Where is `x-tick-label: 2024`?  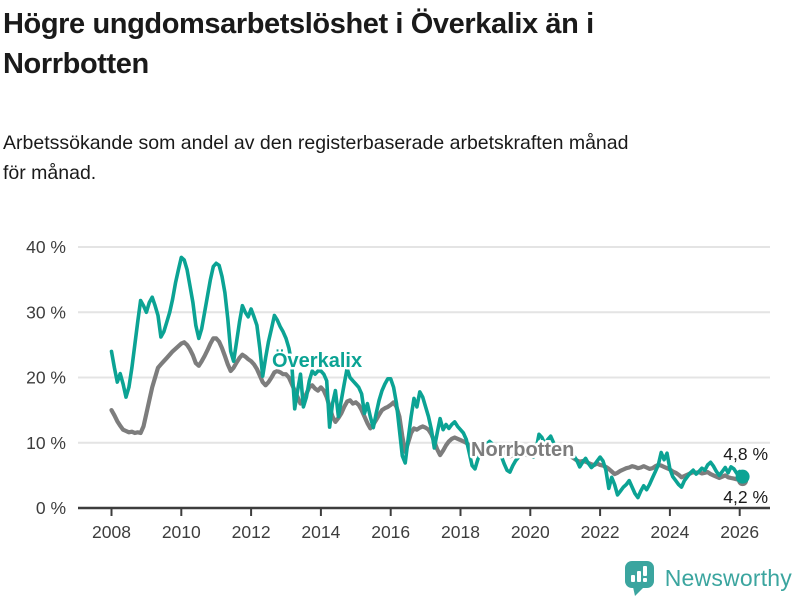 x-tick-label: 2024 is located at coordinates (669, 532).